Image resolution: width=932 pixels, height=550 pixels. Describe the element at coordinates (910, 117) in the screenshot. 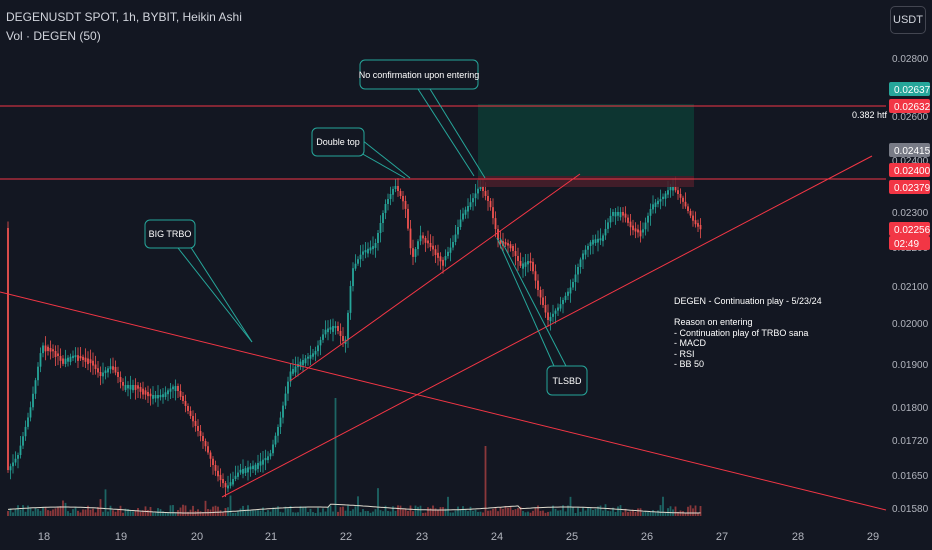

I see `price-tick-label: 0.02600` at that location.